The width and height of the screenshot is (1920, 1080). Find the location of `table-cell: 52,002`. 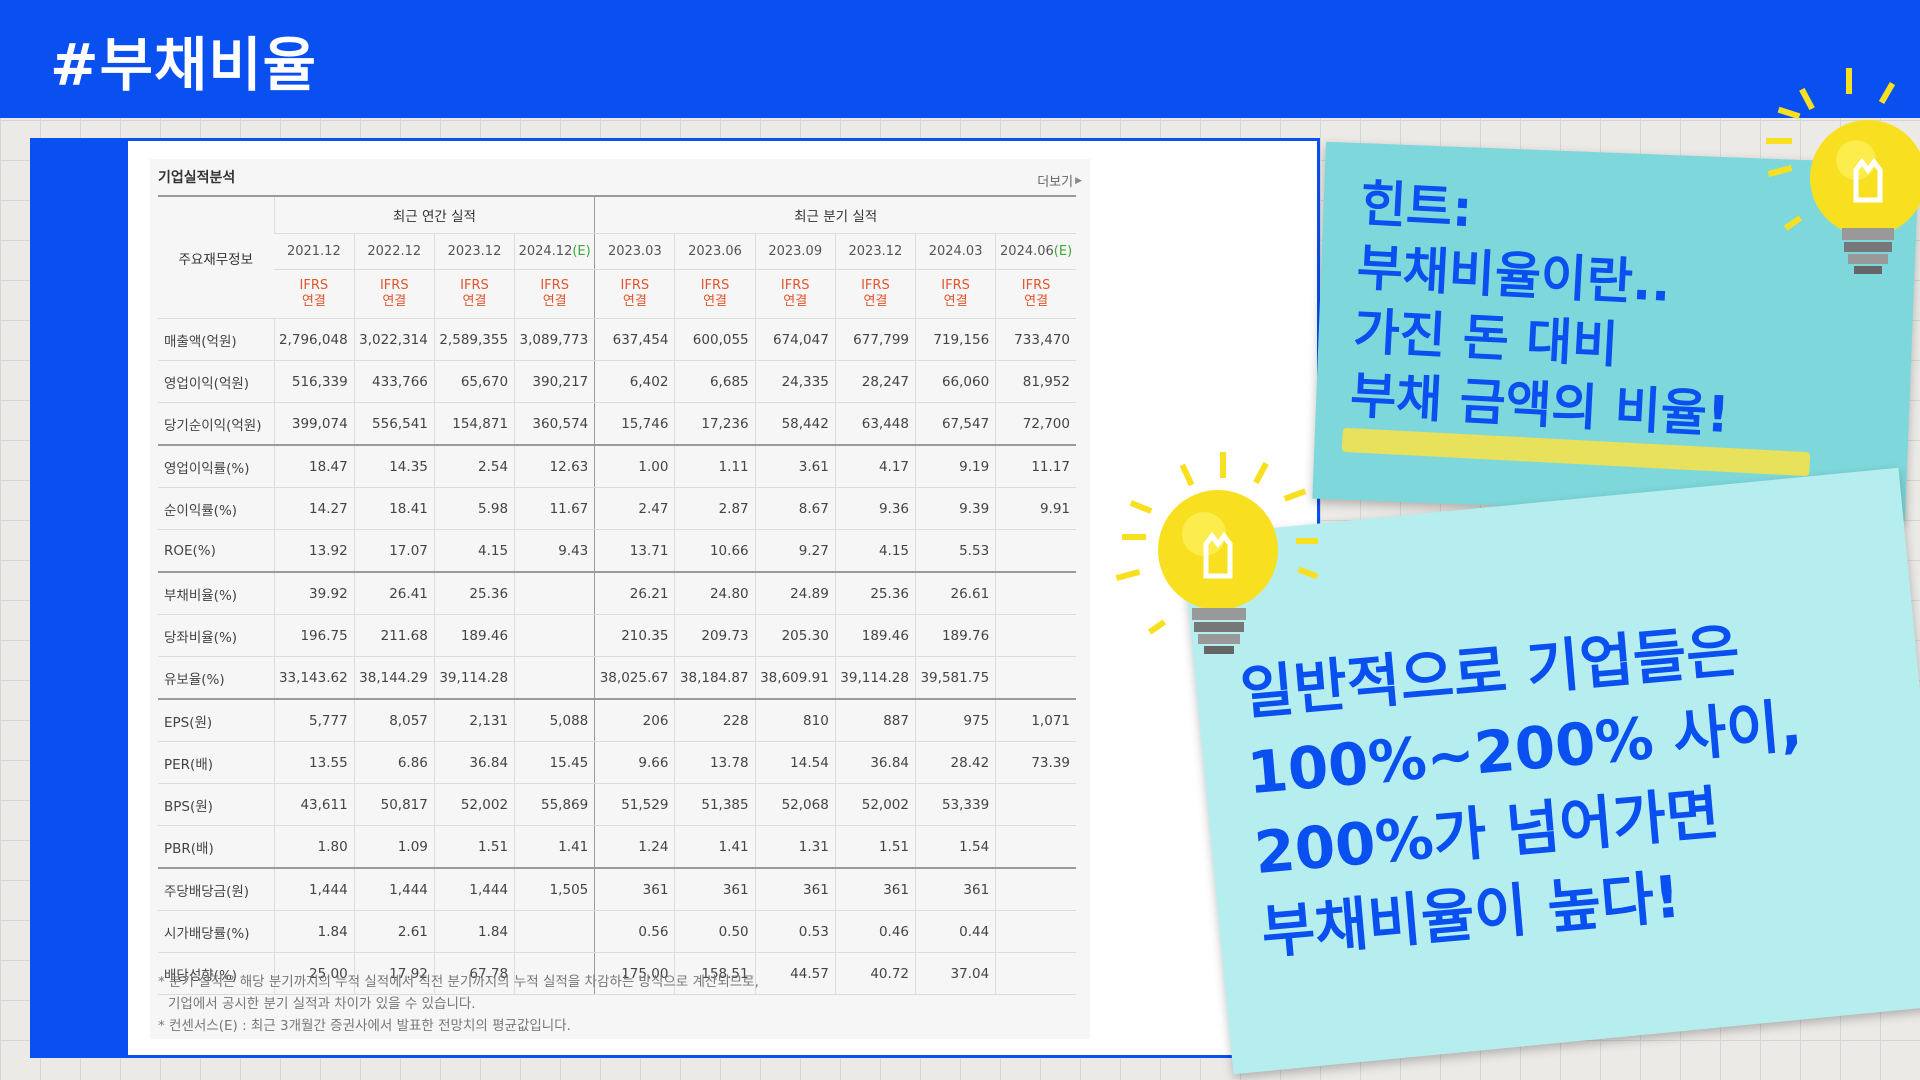

table-cell: 52,002 is located at coordinates (875, 804).